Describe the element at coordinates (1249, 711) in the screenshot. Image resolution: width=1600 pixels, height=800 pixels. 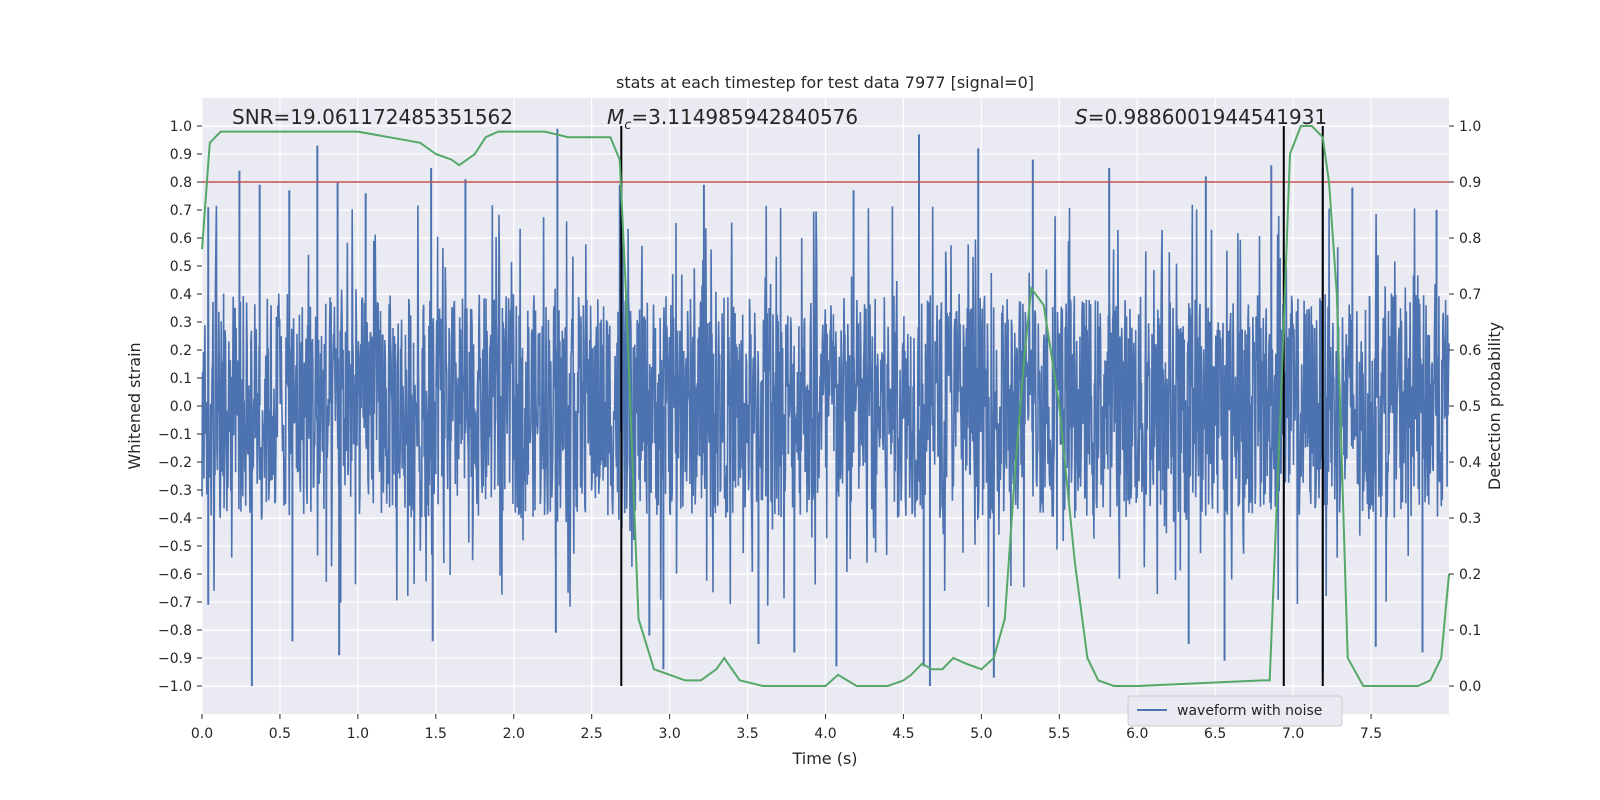
I see `legend-label: waveform with noise` at that location.